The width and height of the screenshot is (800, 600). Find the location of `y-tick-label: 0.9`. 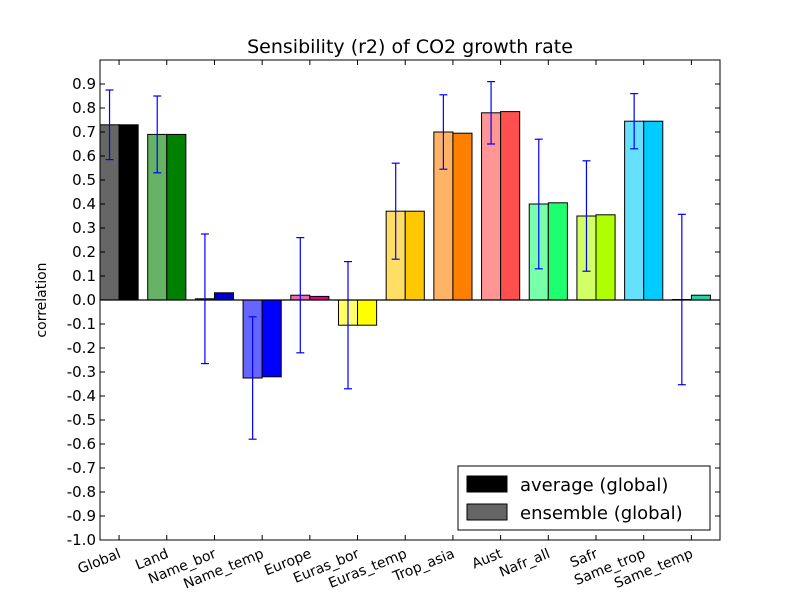

y-tick-label: 0.9 is located at coordinates (84, 84).